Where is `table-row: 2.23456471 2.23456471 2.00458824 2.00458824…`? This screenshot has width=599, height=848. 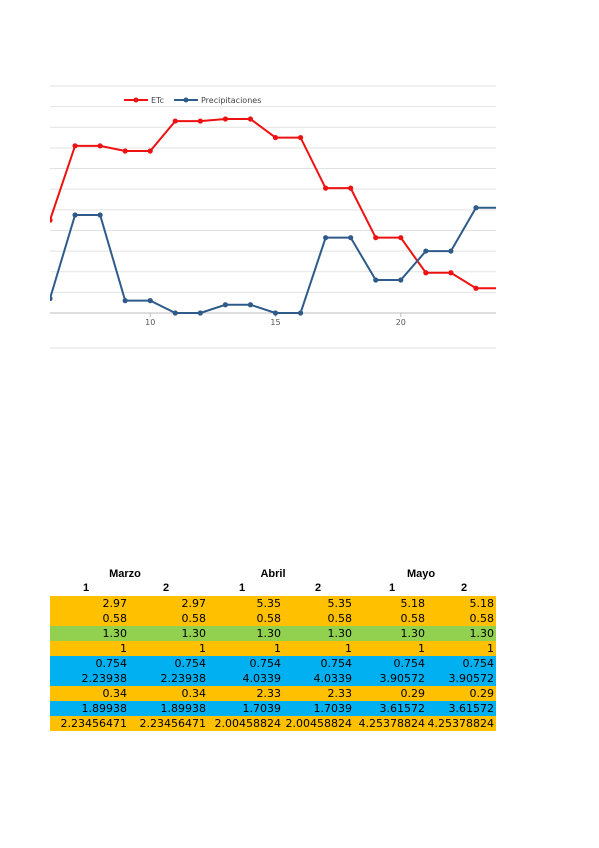
table-row: 2.23456471 2.23456471 2.00458824 2.00458824… is located at coordinates (273, 723).